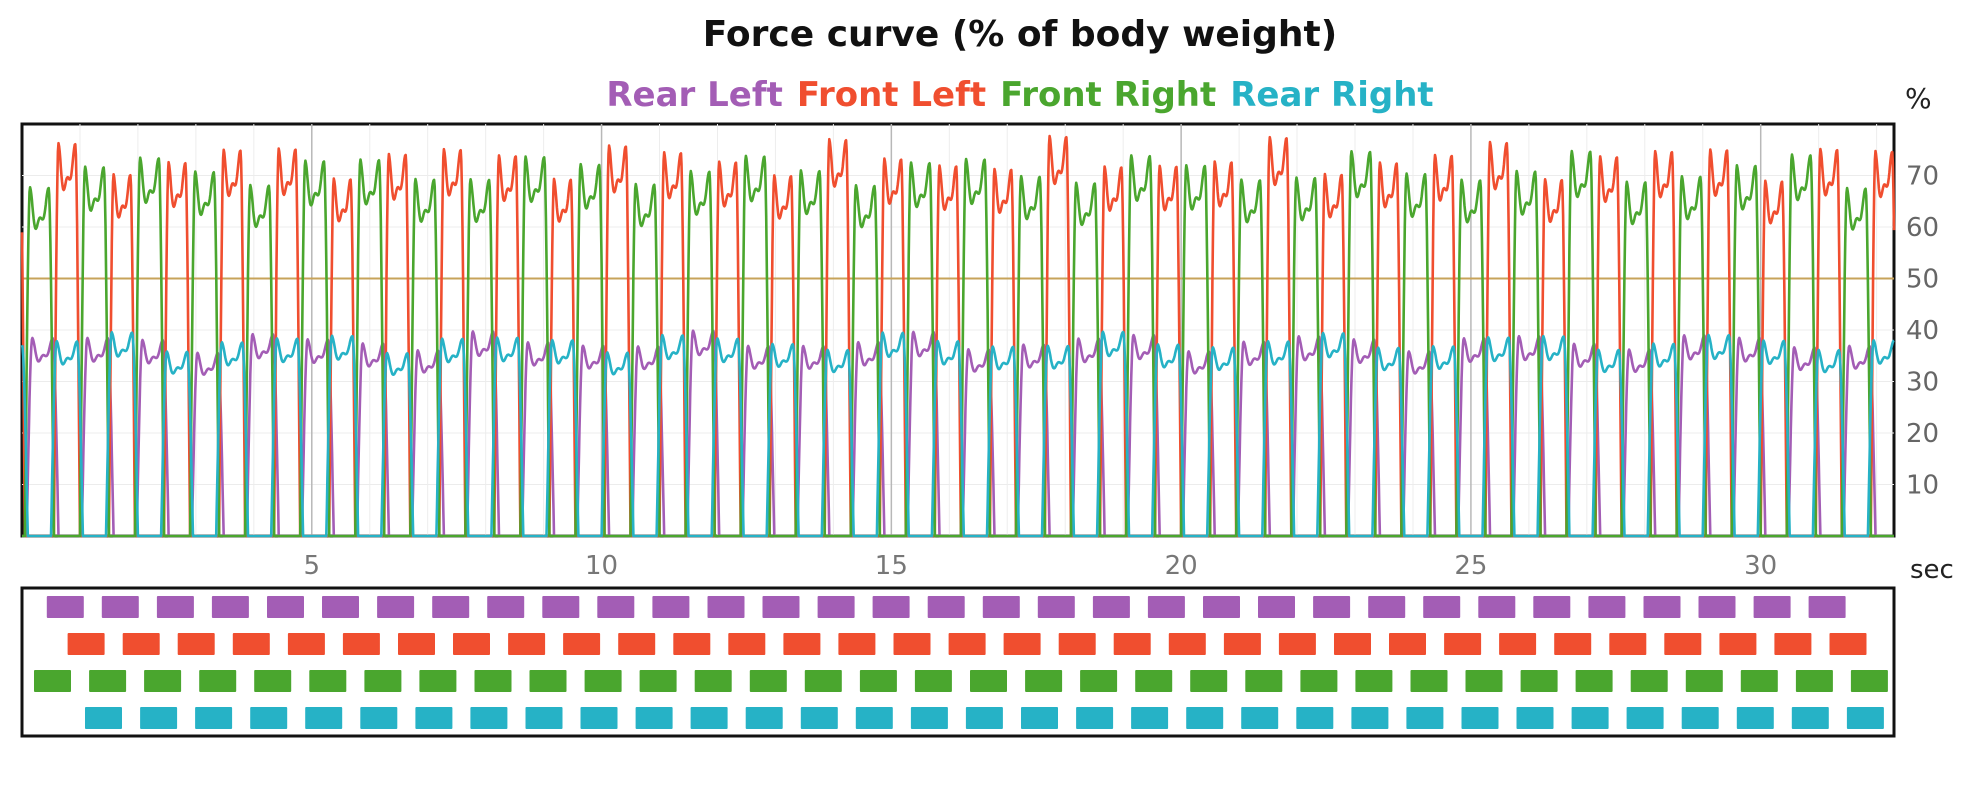  I want to click on x-tick-label: 30, so click(1760, 566).